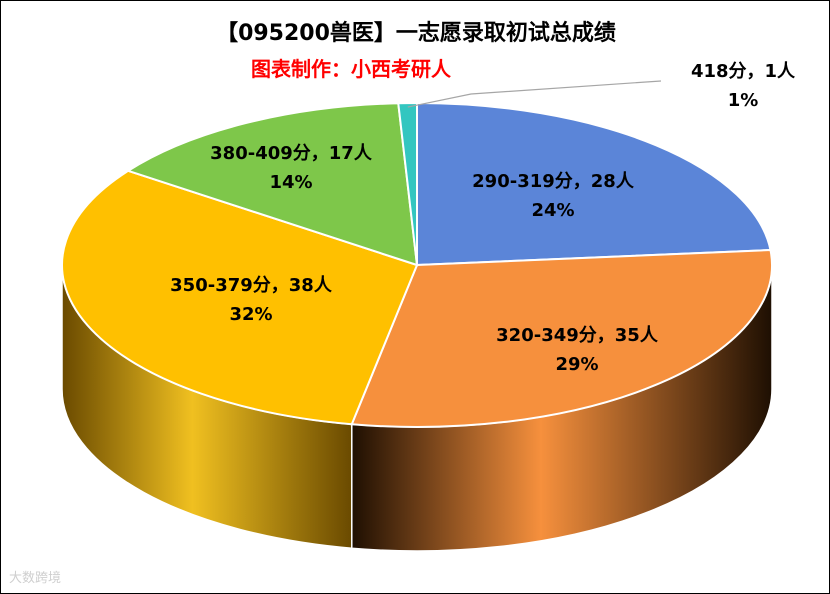 This screenshot has width=830, height=594. I want to click on data-label-percent-350-379分: 32%, so click(250, 314).